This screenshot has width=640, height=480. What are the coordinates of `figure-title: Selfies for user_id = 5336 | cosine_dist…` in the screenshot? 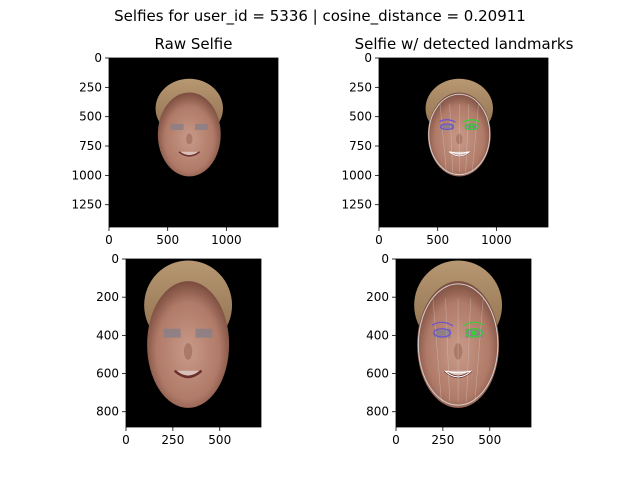 It's located at (320, 16).